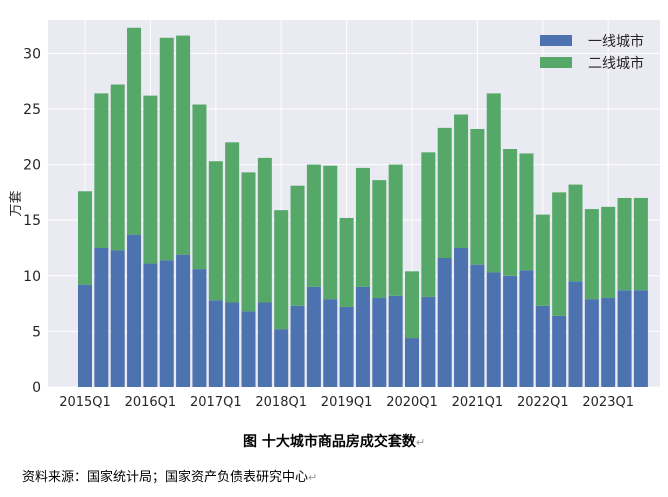 This screenshot has height=497, width=668. Describe the element at coordinates (329, 442) in the screenshot. I see `caption-text: 图 十大城市商品房成交套数` at that location.